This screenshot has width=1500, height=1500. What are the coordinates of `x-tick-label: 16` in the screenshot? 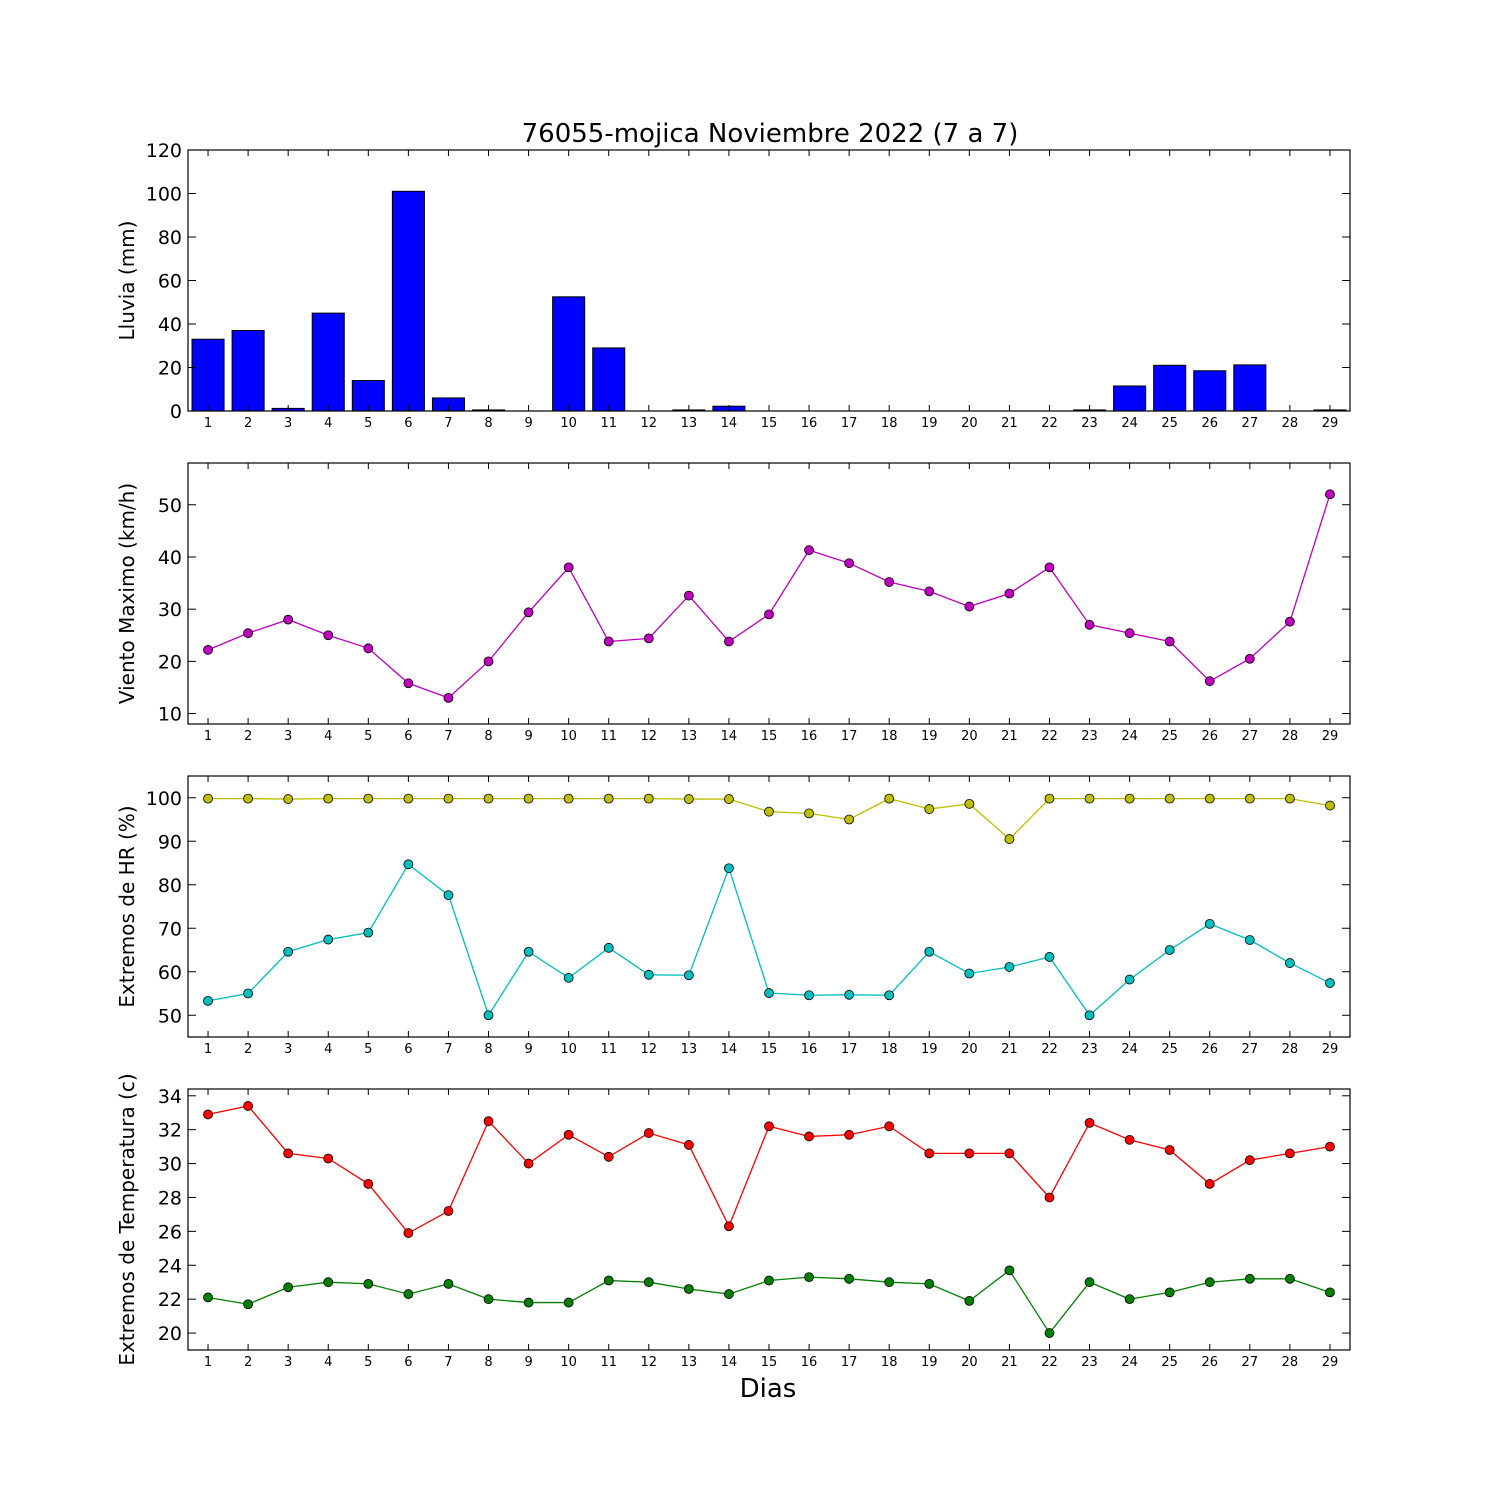 It's located at (809, 1049).